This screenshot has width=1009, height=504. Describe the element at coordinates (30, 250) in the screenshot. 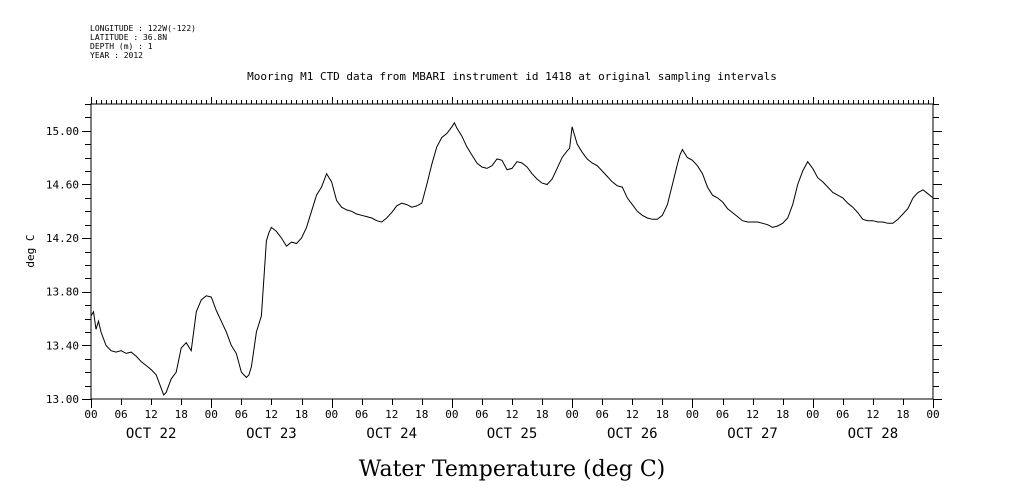

I see `y-axis-label: deg C` at that location.